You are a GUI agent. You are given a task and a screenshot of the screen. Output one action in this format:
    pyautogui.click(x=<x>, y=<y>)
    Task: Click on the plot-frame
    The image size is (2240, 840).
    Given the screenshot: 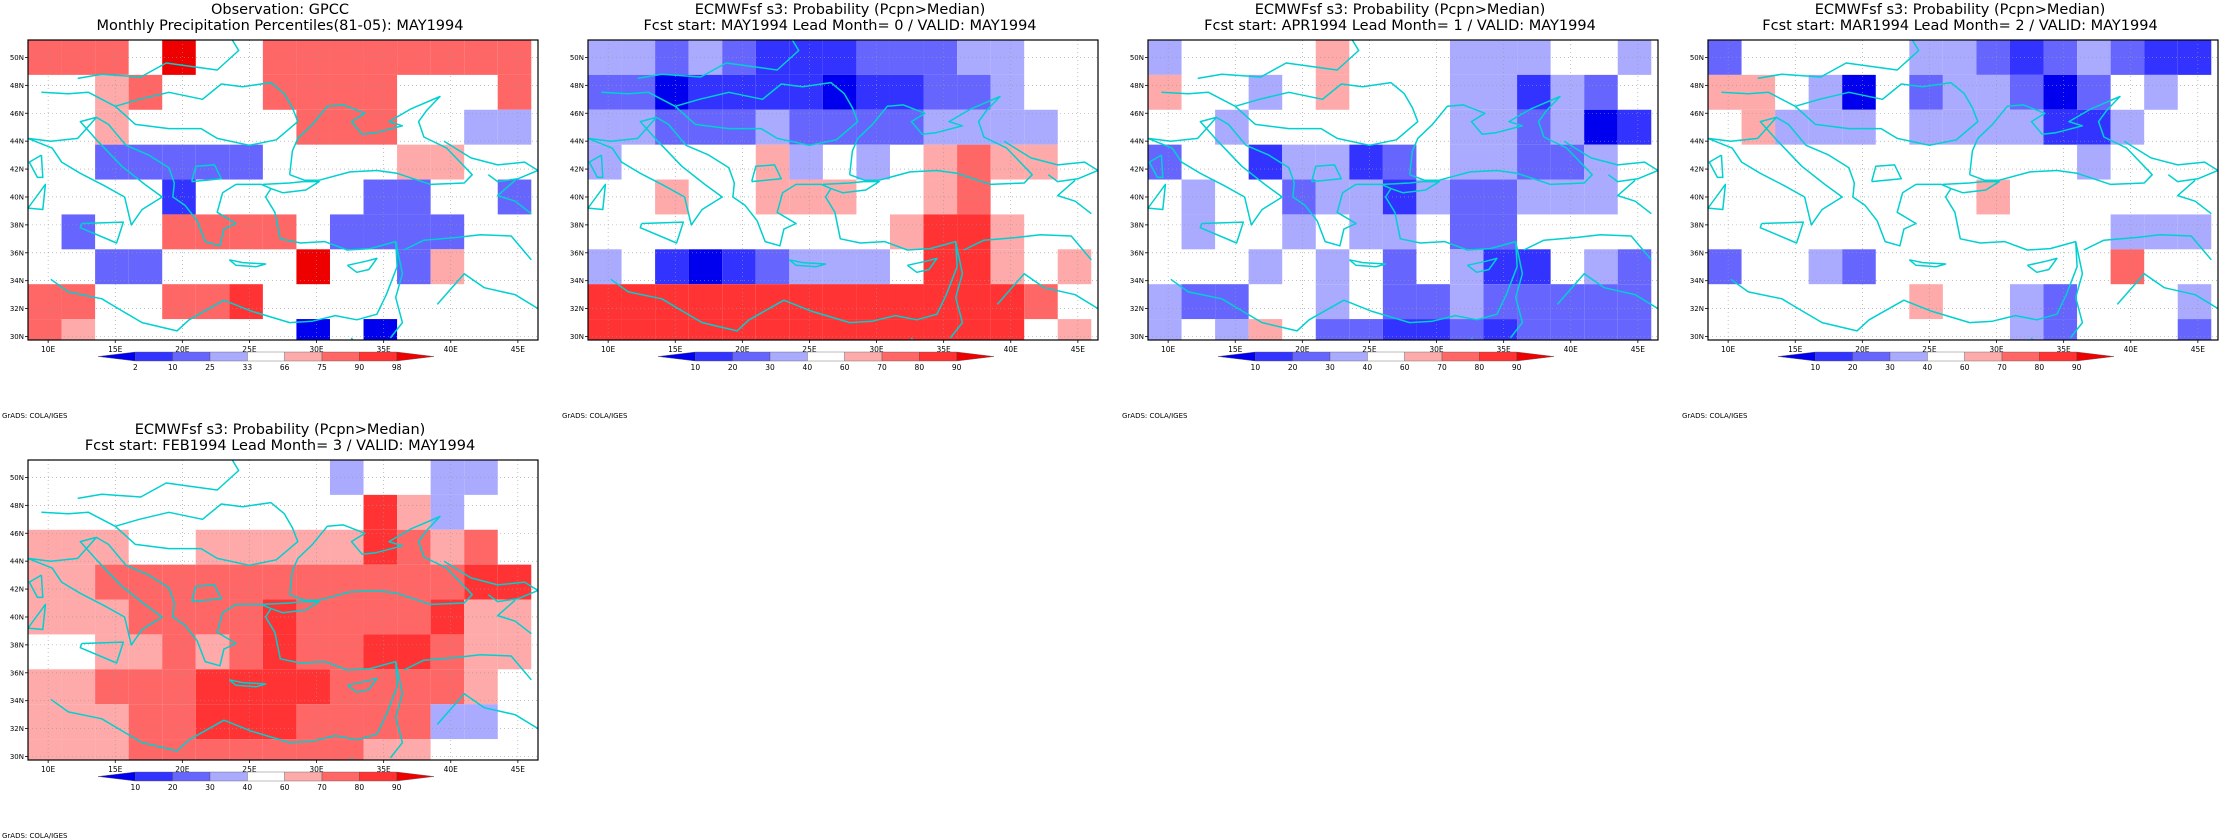 What is the action you would take?
    pyautogui.click(x=1963, y=190)
    